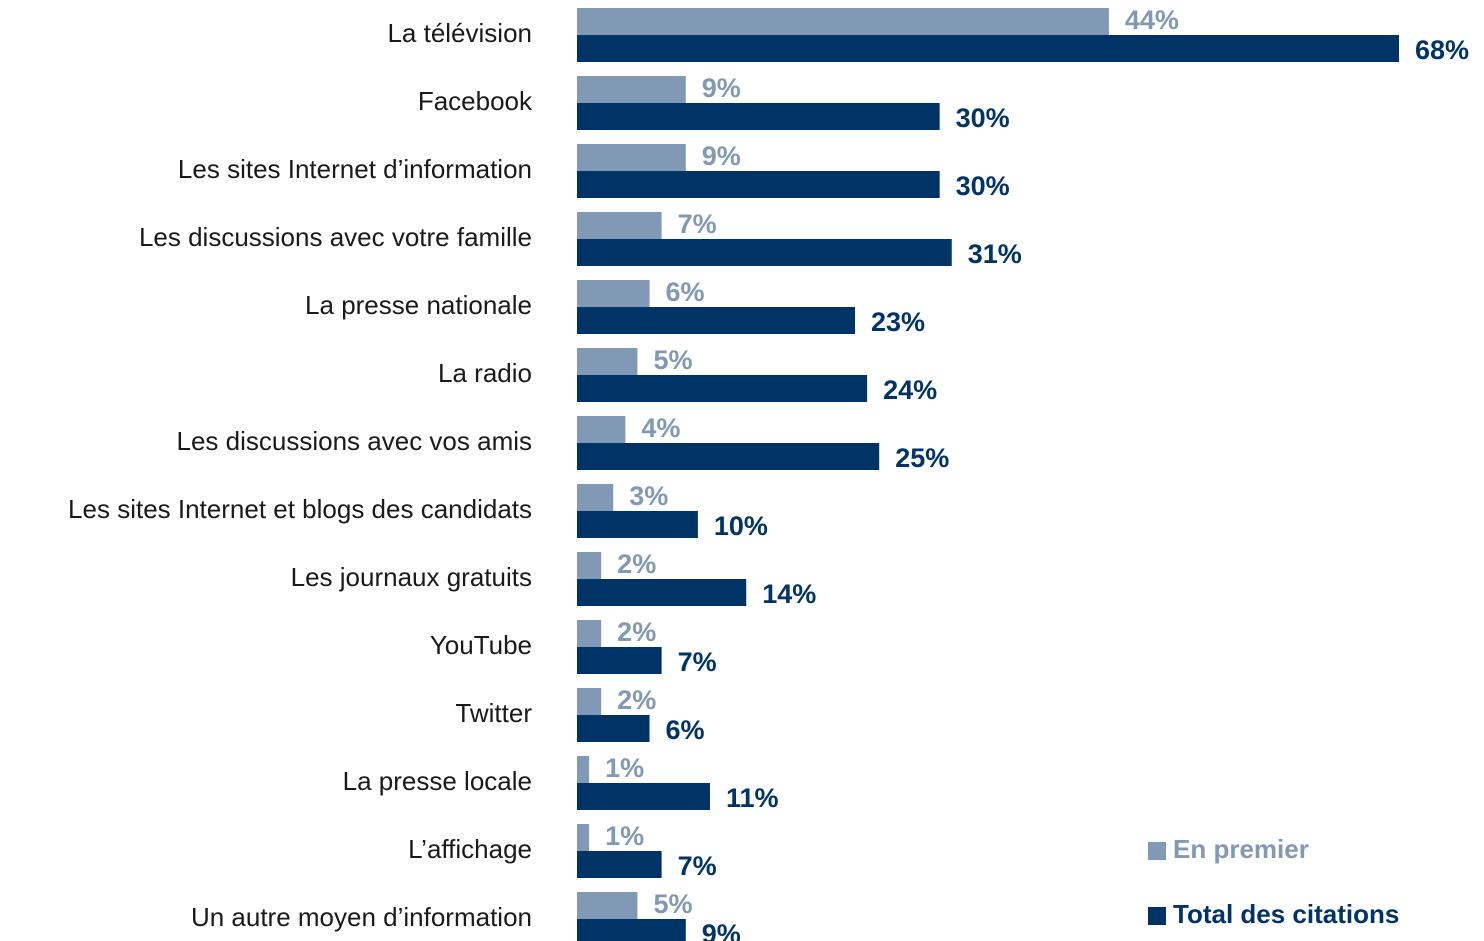  I want to click on legend-label: Total des citations, so click(1286, 914).